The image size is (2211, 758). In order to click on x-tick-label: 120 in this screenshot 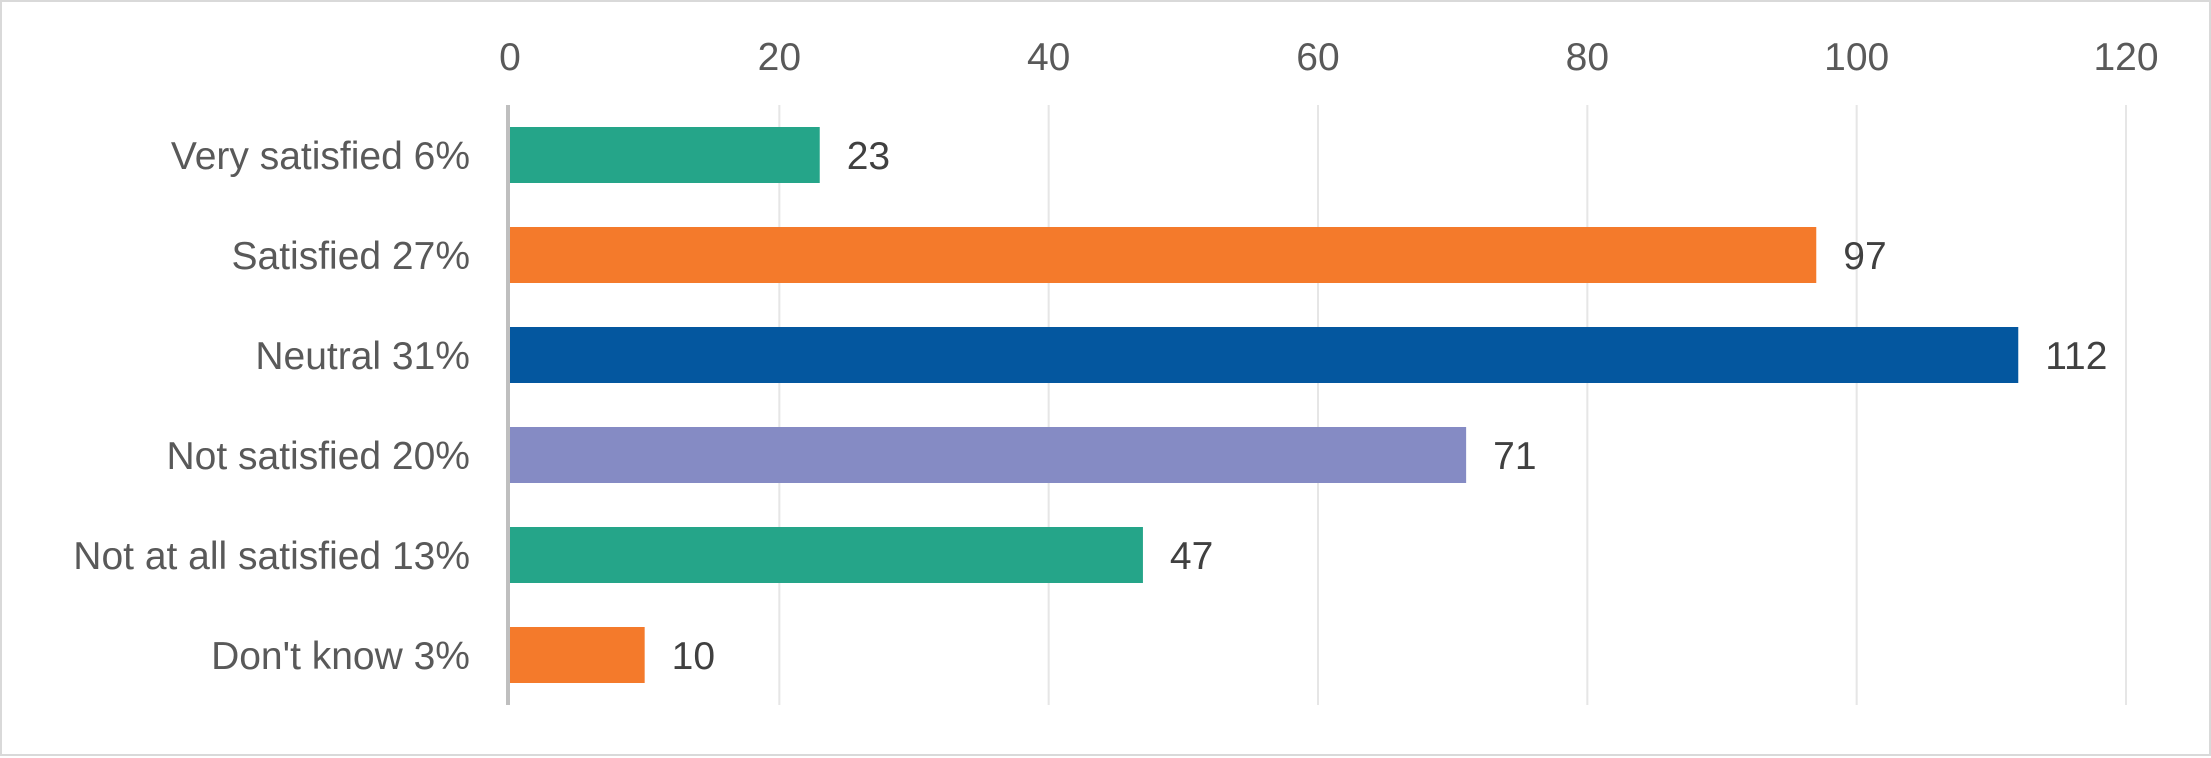, I will do `click(2125, 57)`.